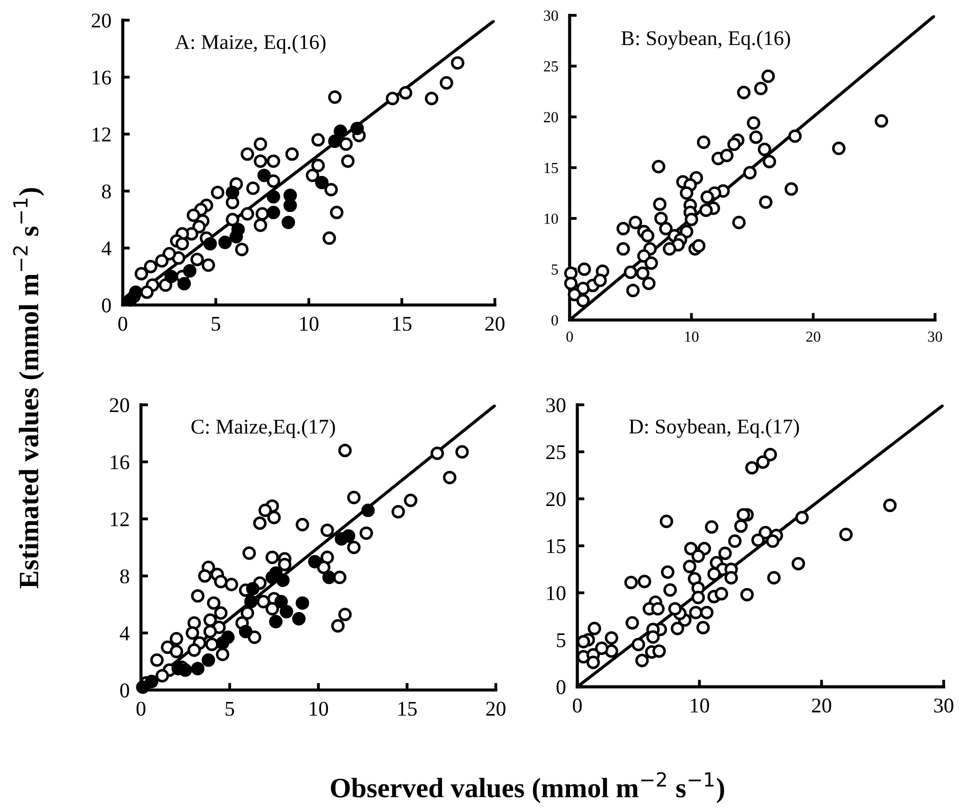 The width and height of the screenshot is (959, 808). Describe the element at coordinates (705, 40) in the screenshot. I see `text: B: Soybean, Eq.(16)` at that location.